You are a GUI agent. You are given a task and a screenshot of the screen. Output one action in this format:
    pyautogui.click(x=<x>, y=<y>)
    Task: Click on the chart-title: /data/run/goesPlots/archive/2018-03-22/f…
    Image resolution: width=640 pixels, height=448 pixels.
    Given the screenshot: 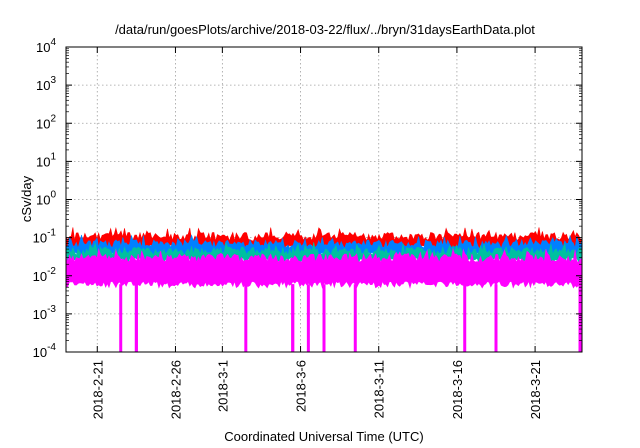 What is the action you would take?
    pyautogui.click(x=325, y=29)
    